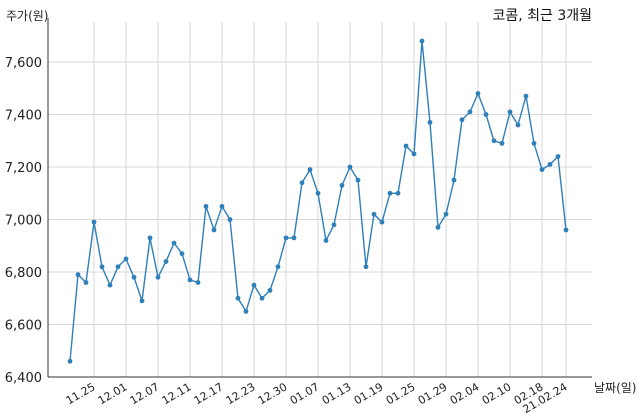  I want to click on x-tick-label: 12.01, so click(113, 393).